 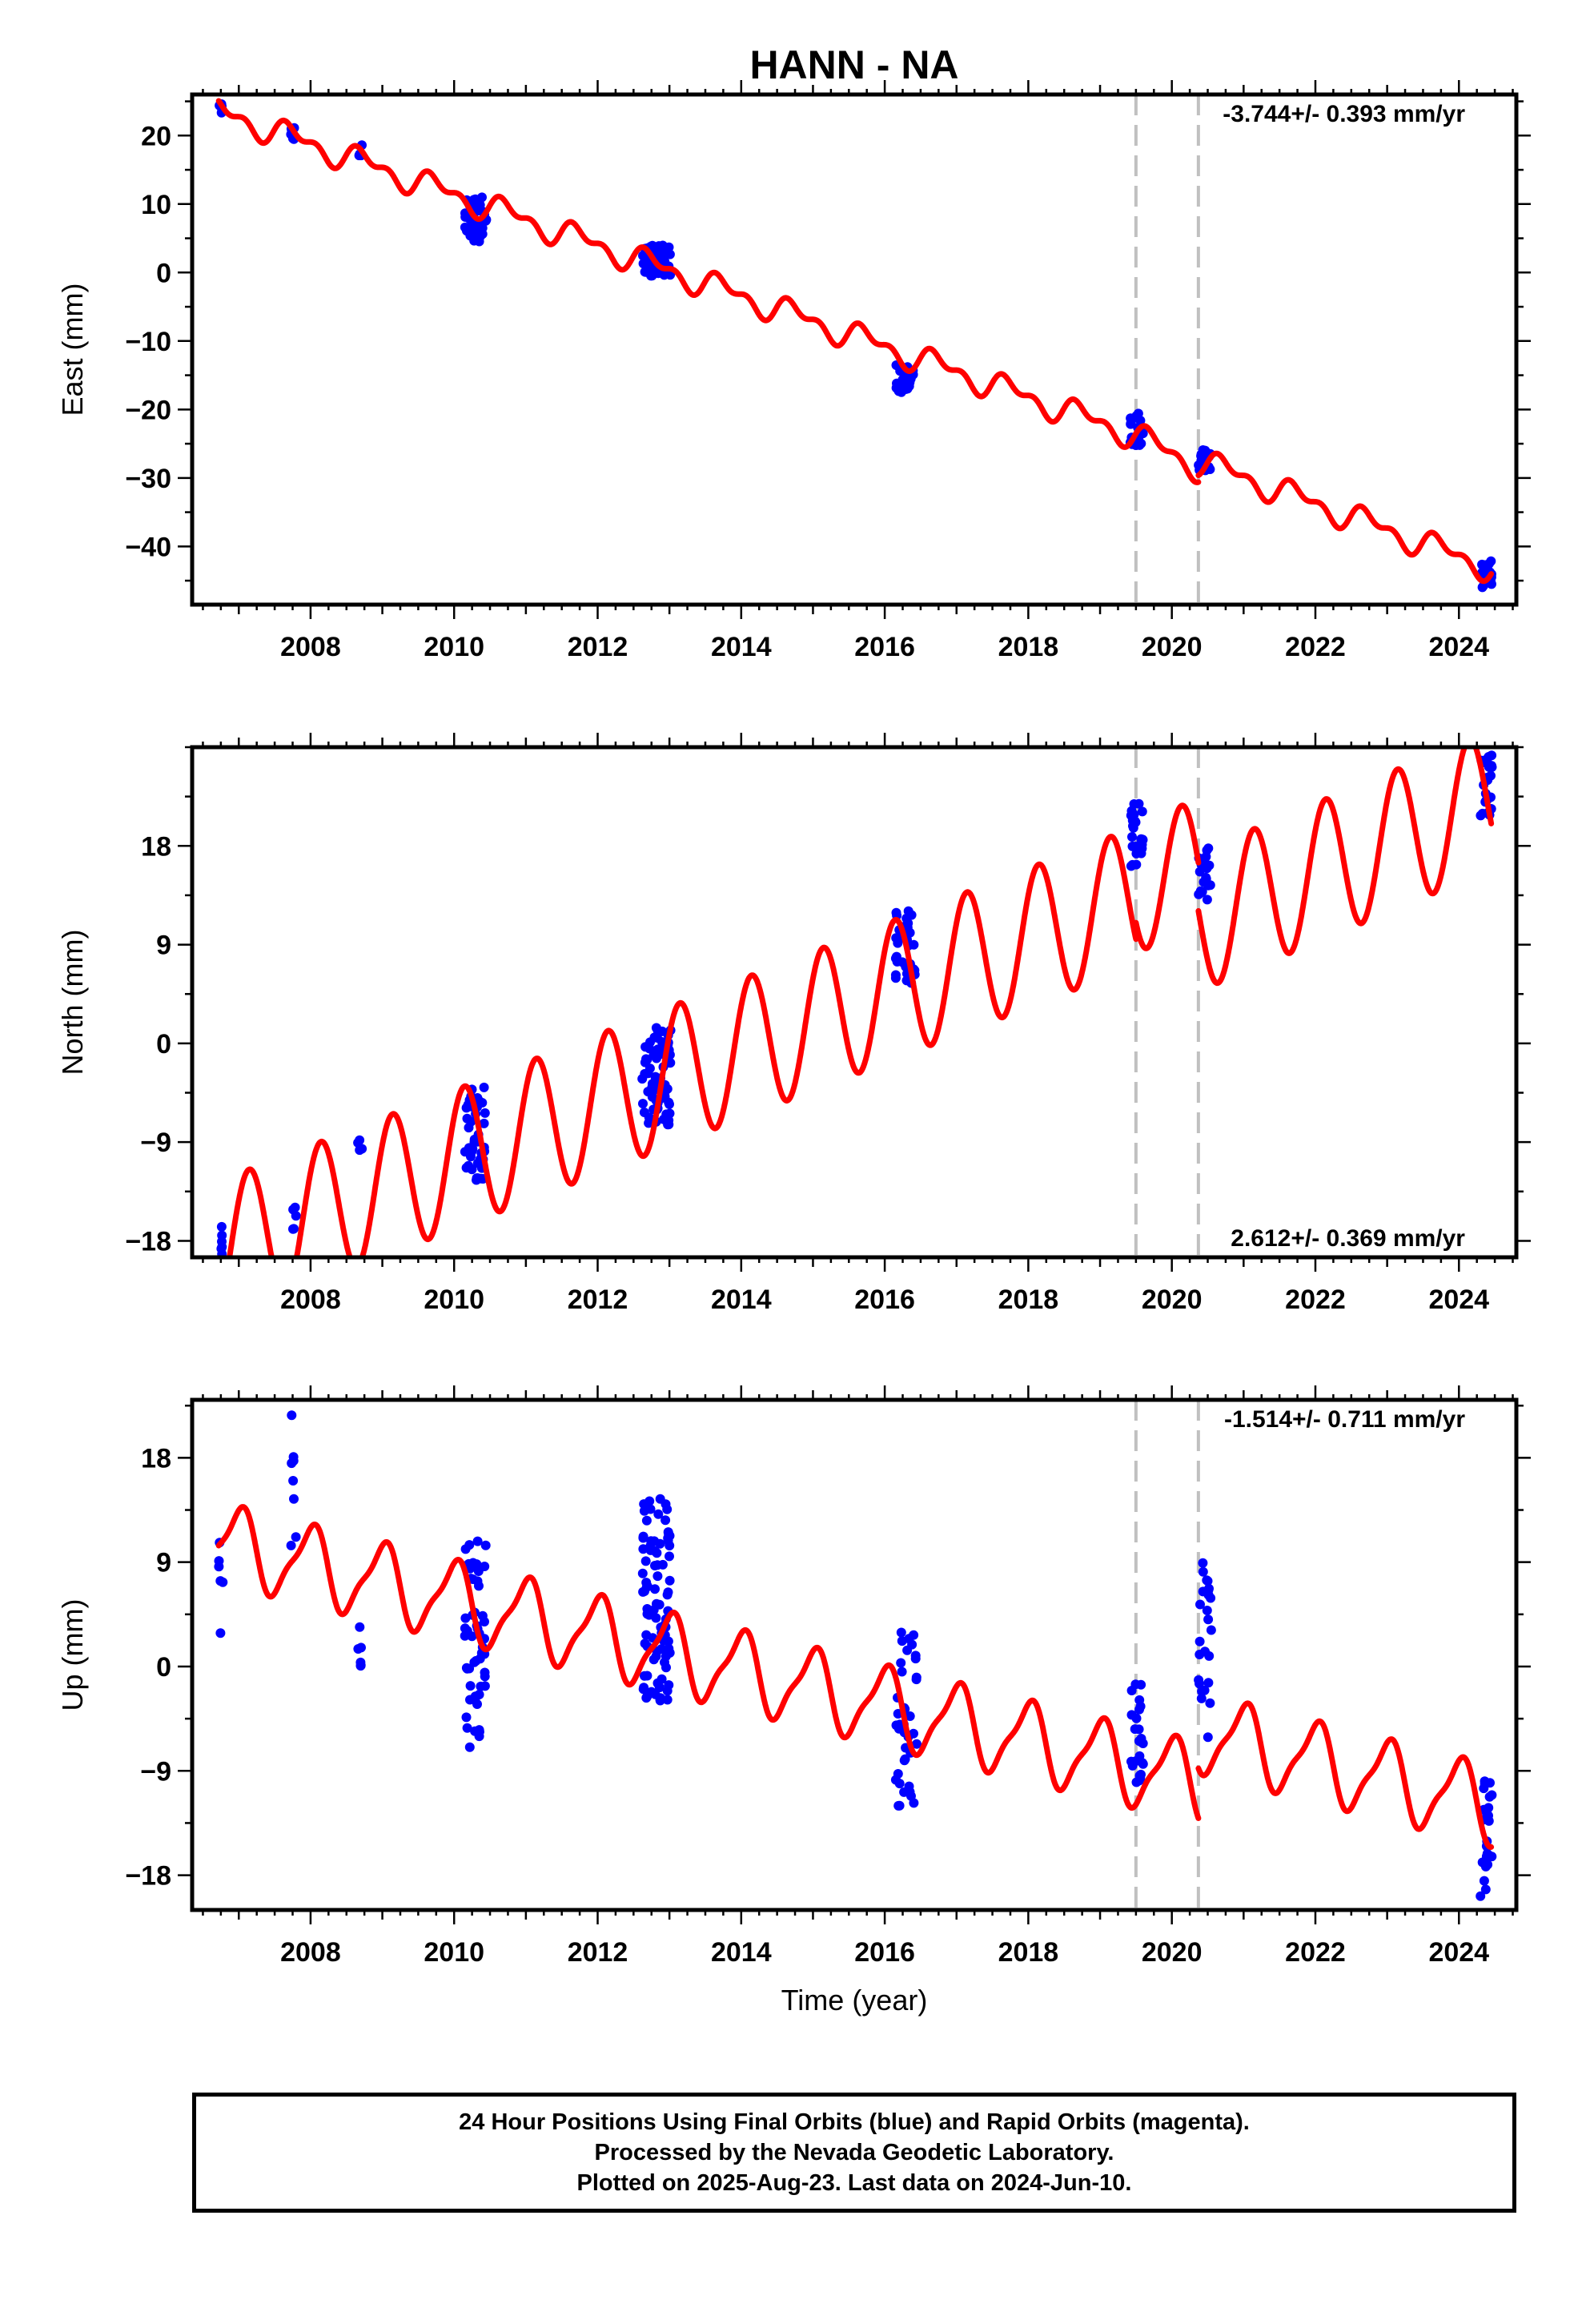 I want to click on rate-label: -1.514+/- 0.711 mm/yr, so click(x=1344, y=1419).